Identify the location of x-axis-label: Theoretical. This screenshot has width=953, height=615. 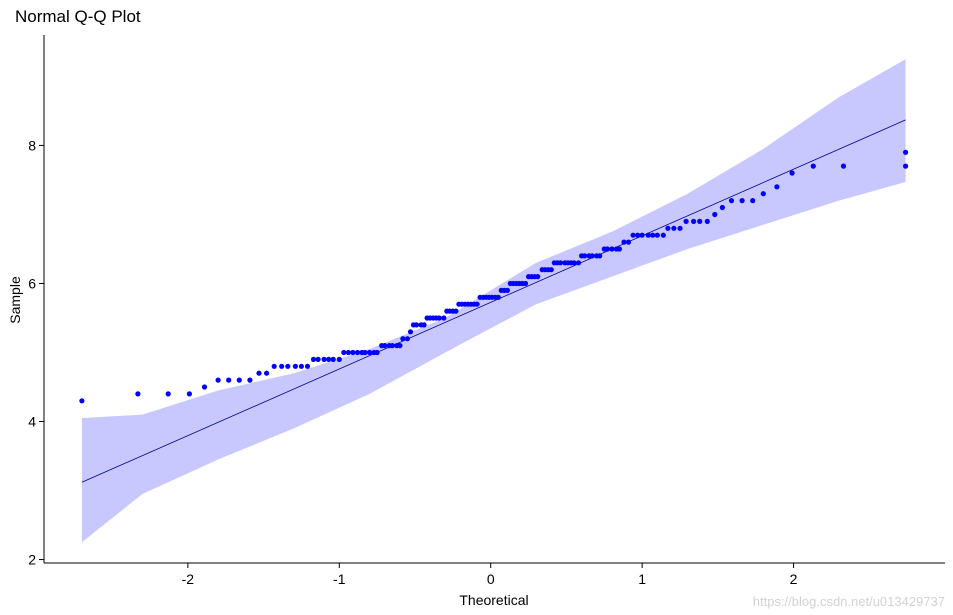
(493, 600).